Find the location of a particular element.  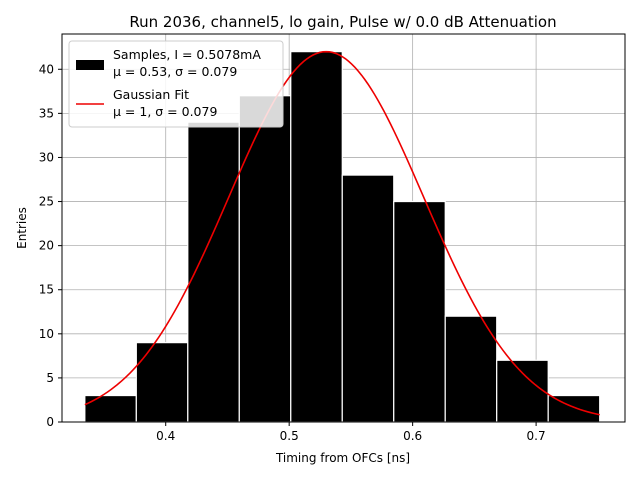

y-tick-label: 5 is located at coordinates (50, 378).